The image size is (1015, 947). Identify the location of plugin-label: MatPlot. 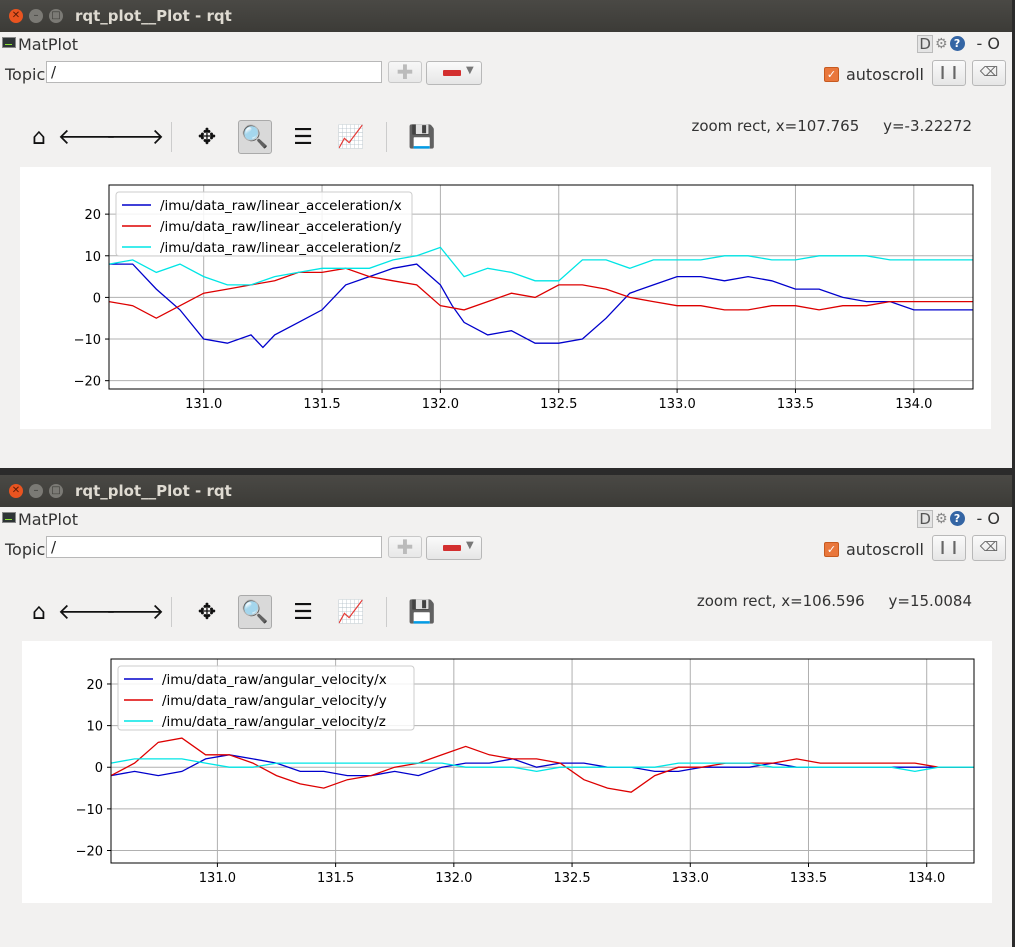
(48, 519).